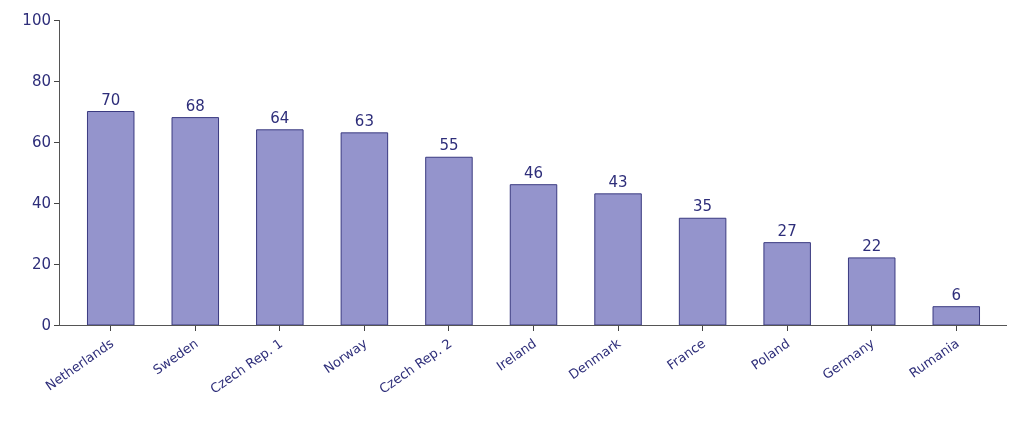 The image size is (1027, 435). I want to click on data-label: 6, so click(956, 294).